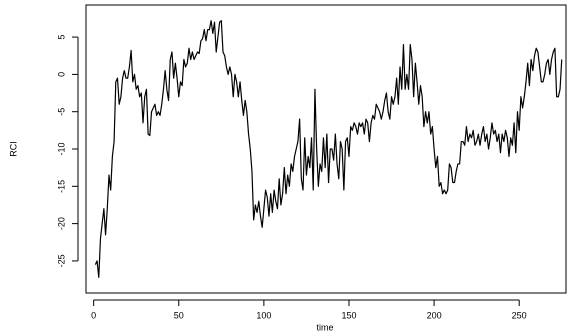 The image size is (579, 336). What do you see at coordinates (13, 149) in the screenshot?
I see `y-axis-label: RCI` at bounding box center [13, 149].